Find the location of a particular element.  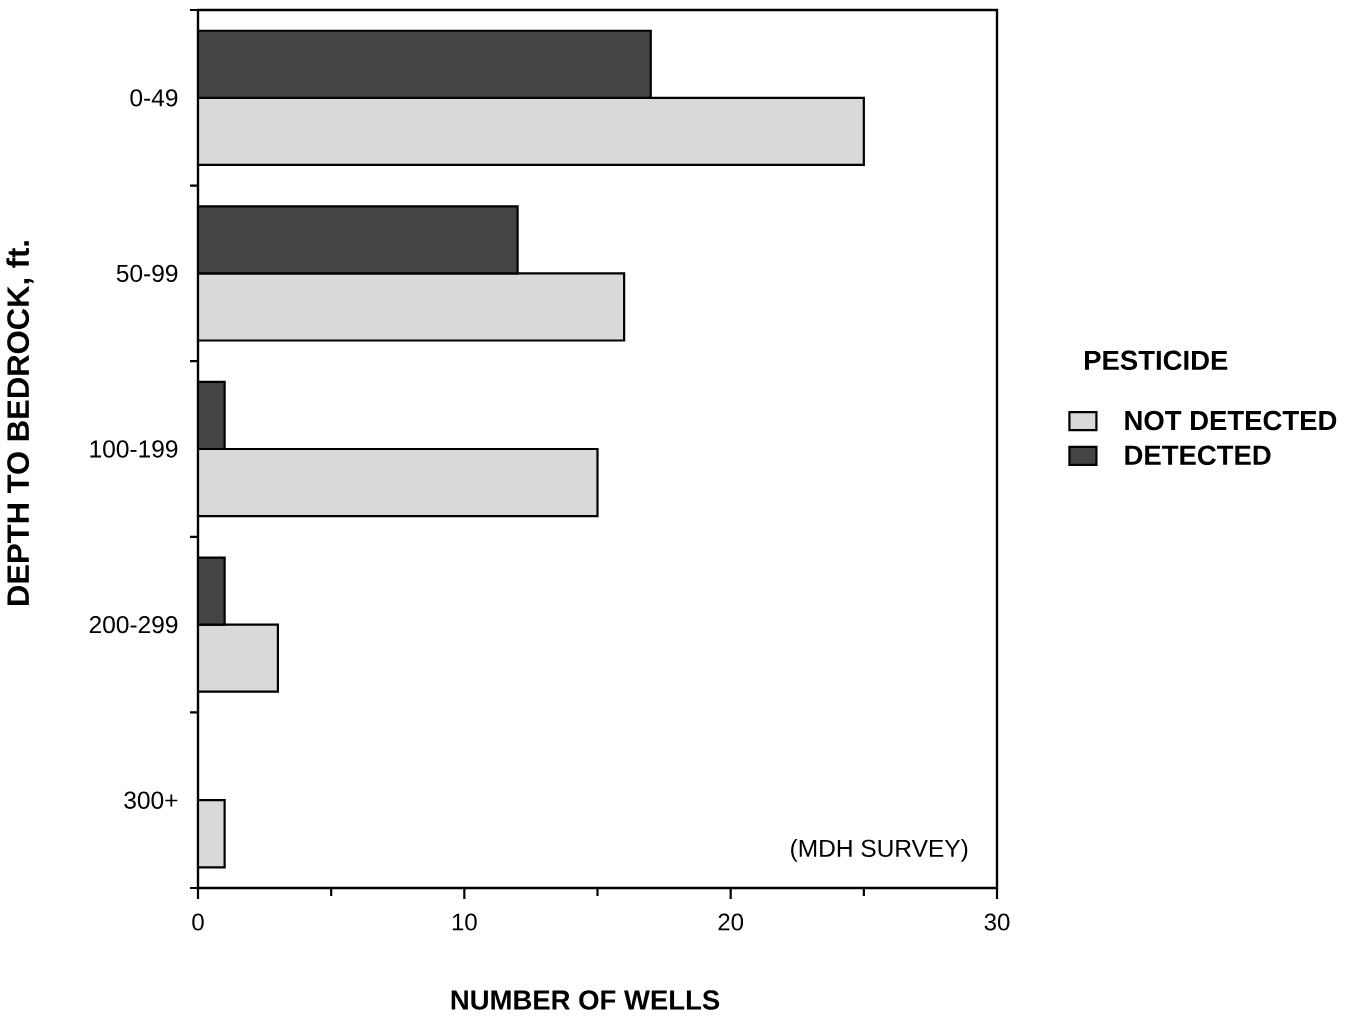

x-tick-label: 0 is located at coordinates (198, 922).